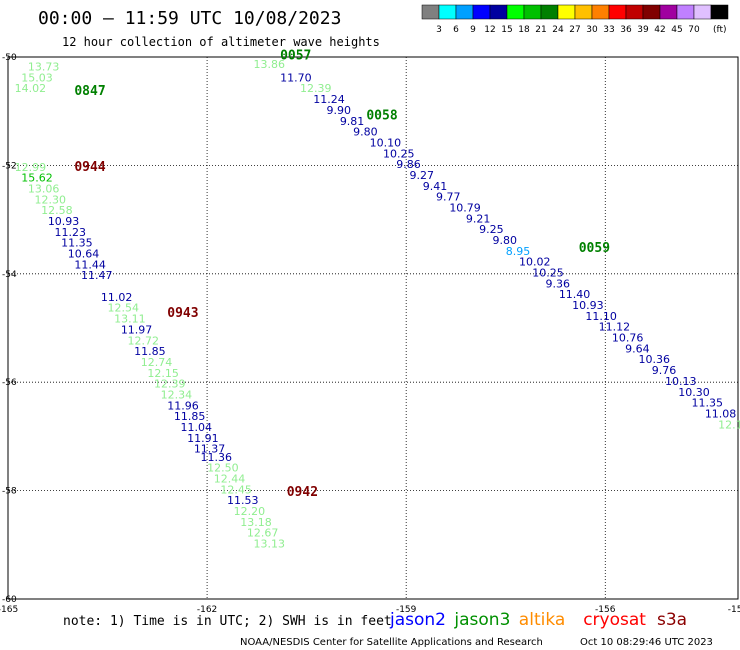 The width and height of the screenshot is (740, 650). Describe the element at coordinates (89, 167) in the screenshot. I see `pass-time-label: 0944` at that location.